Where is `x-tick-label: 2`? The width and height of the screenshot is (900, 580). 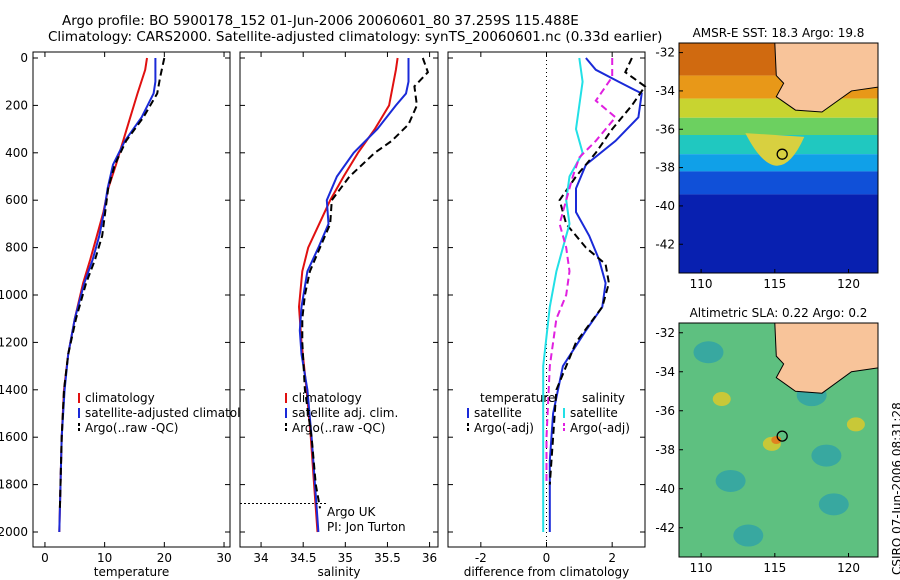
x-tick-label: 2 is located at coordinates (612, 558).